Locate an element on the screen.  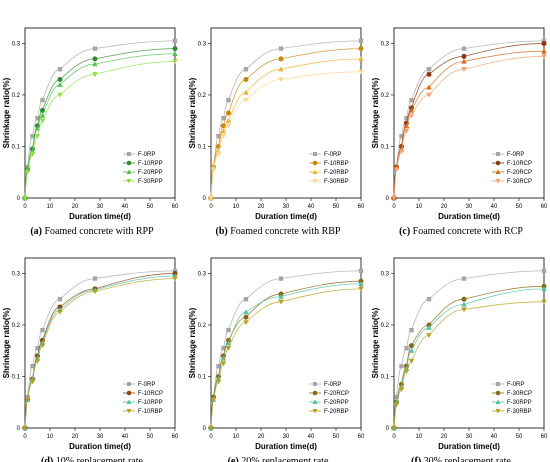
panel-caption-text: Foamed concrete with RBP is located at coordinates (284, 231).